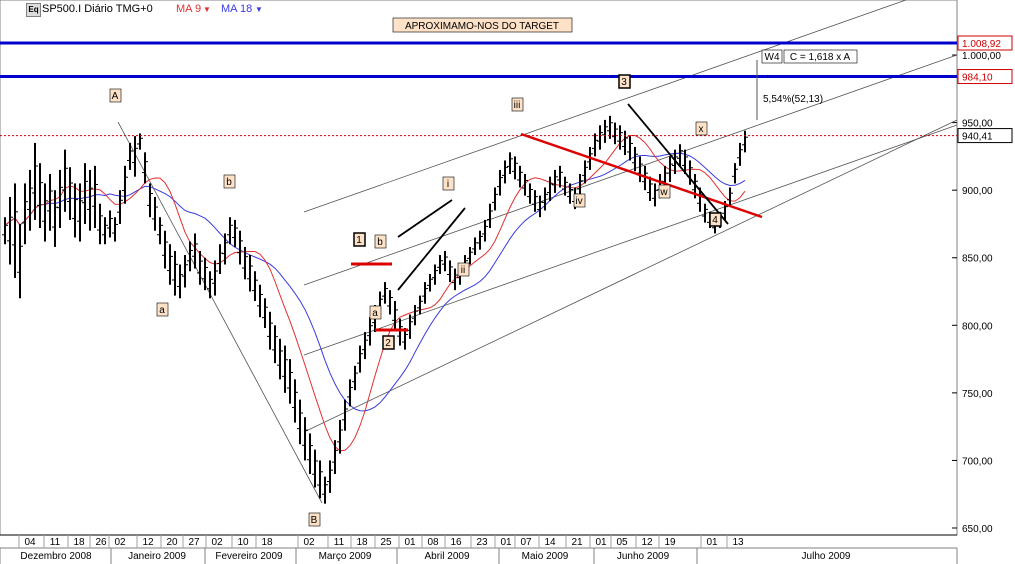  Describe the element at coordinates (30, 542) in the screenshot. I see `x-tick-label: 04` at that location.